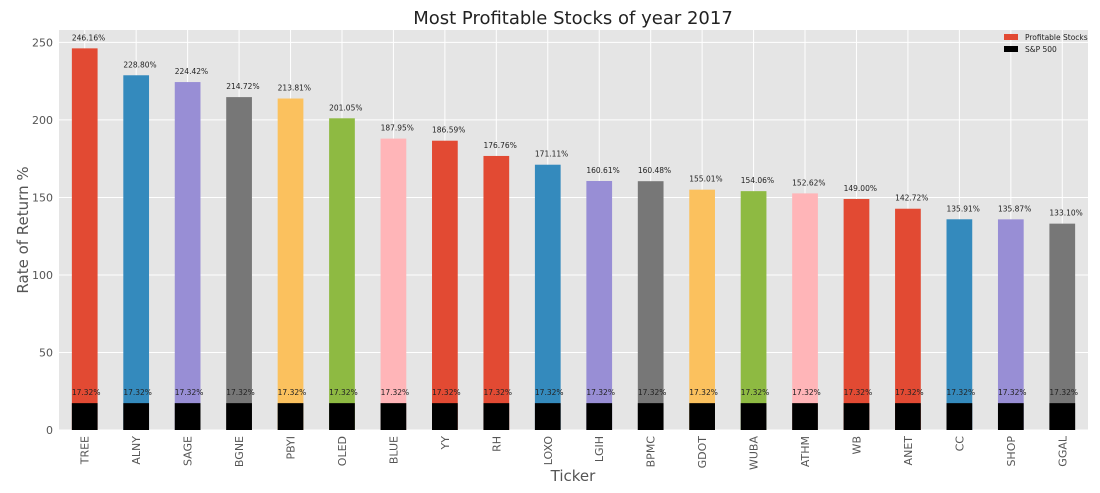  I want to click on bar-value-label: 135.87%, so click(1014, 208).